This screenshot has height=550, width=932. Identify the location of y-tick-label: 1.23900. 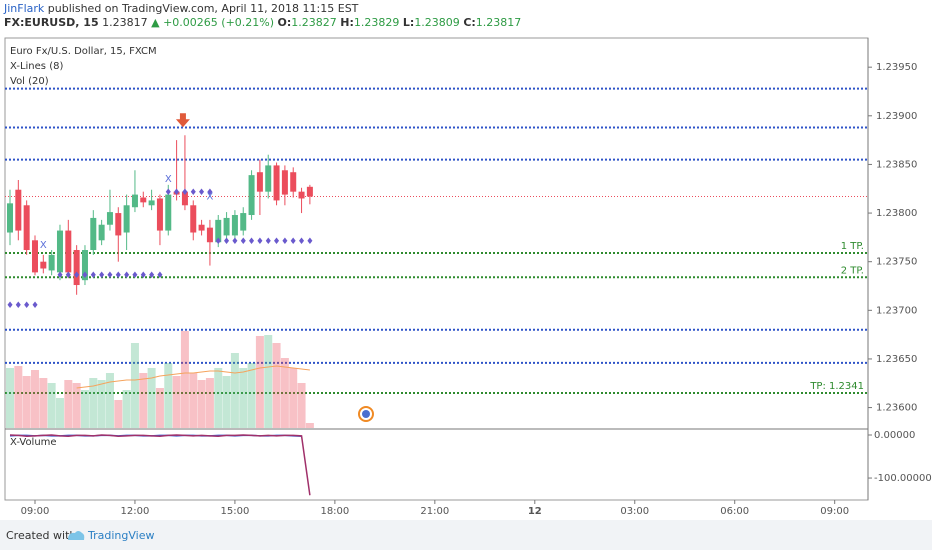
(896, 116).